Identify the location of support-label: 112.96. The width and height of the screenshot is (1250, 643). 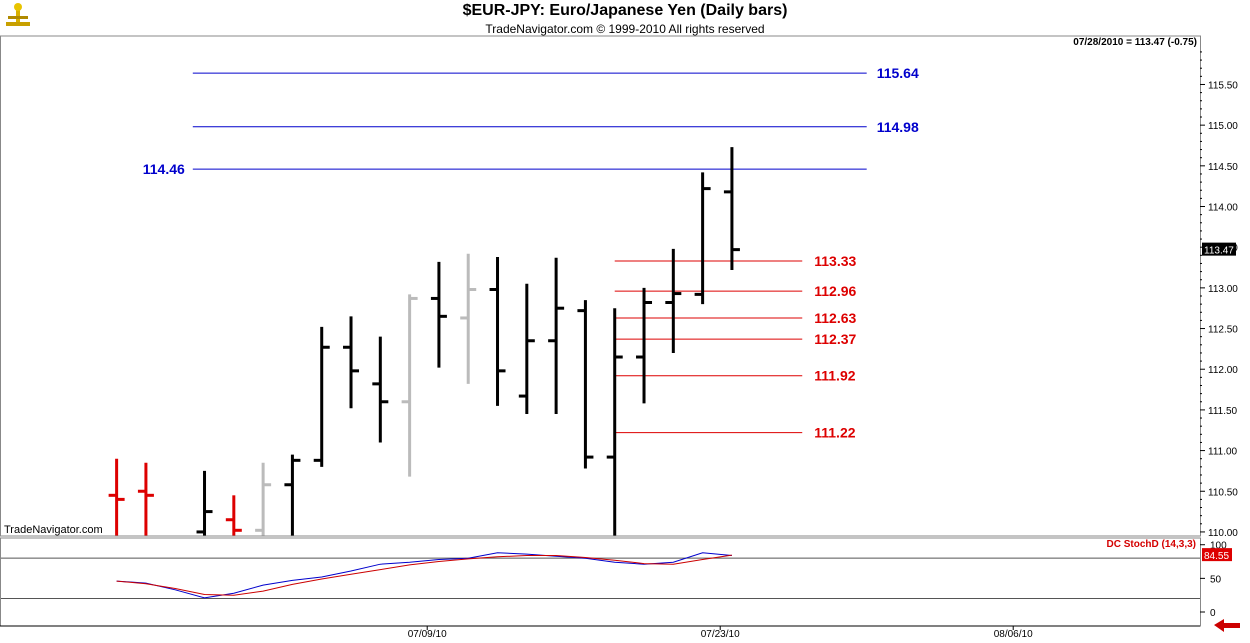
(835, 291).